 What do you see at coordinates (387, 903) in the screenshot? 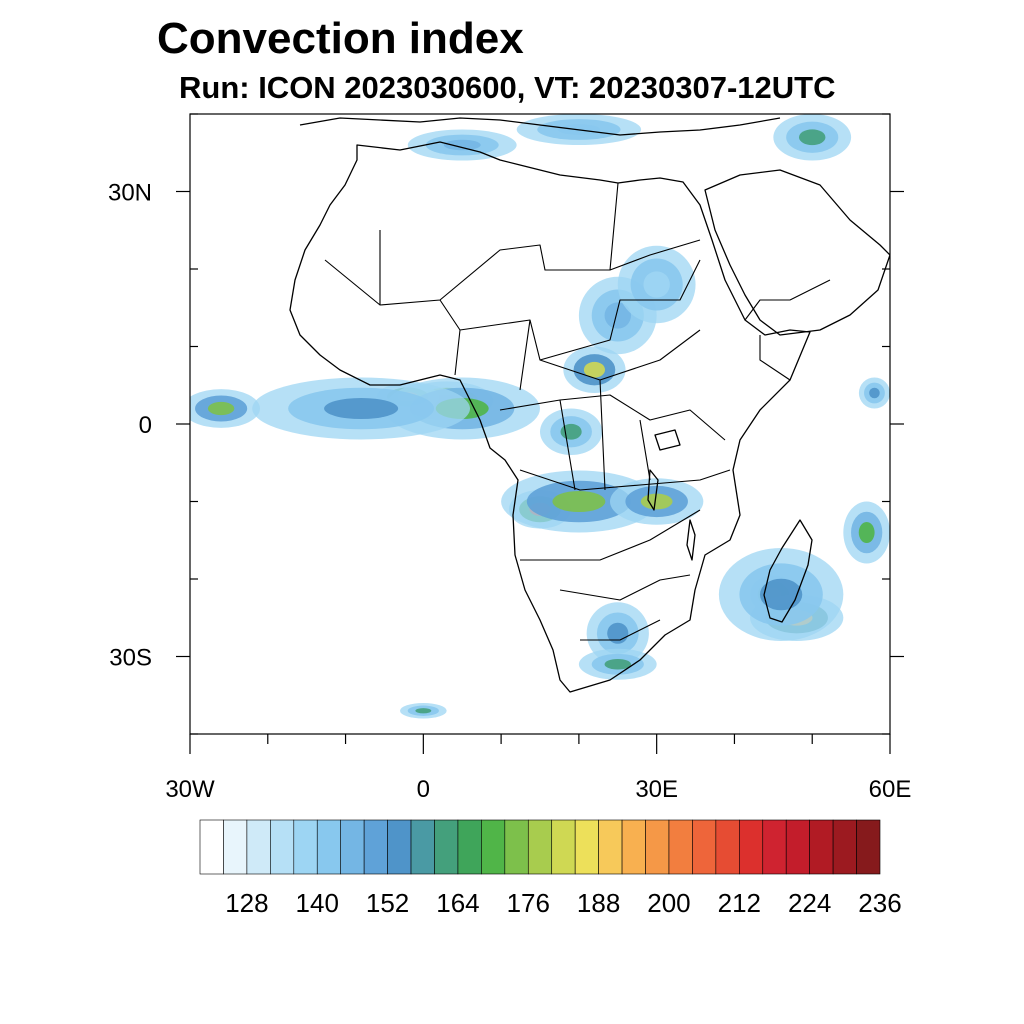
I see `colorbar-label: 152` at bounding box center [387, 903].